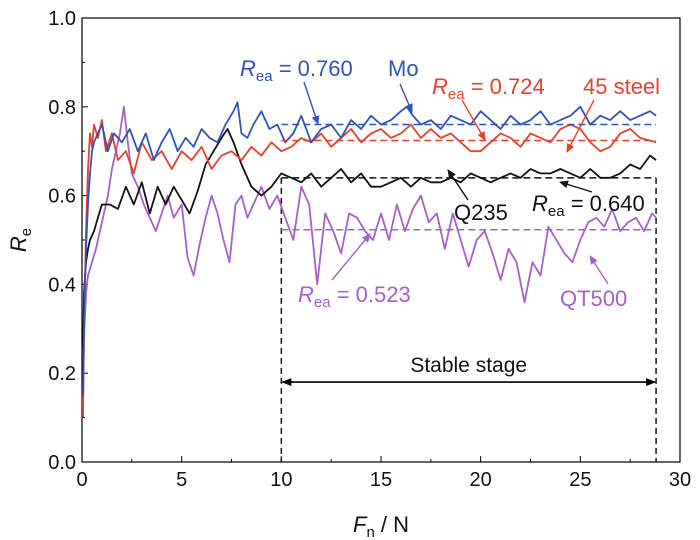 This screenshot has height=540, width=700. I want to click on x-axis-label-sub: n, so click(370, 532).